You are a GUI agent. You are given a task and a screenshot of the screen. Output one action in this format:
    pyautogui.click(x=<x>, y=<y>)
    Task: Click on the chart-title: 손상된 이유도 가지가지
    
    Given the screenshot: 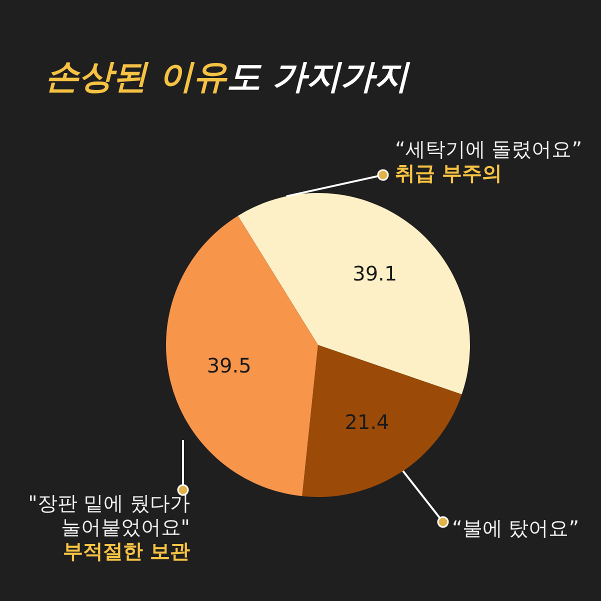 What is the action you would take?
    pyautogui.click(x=228, y=77)
    